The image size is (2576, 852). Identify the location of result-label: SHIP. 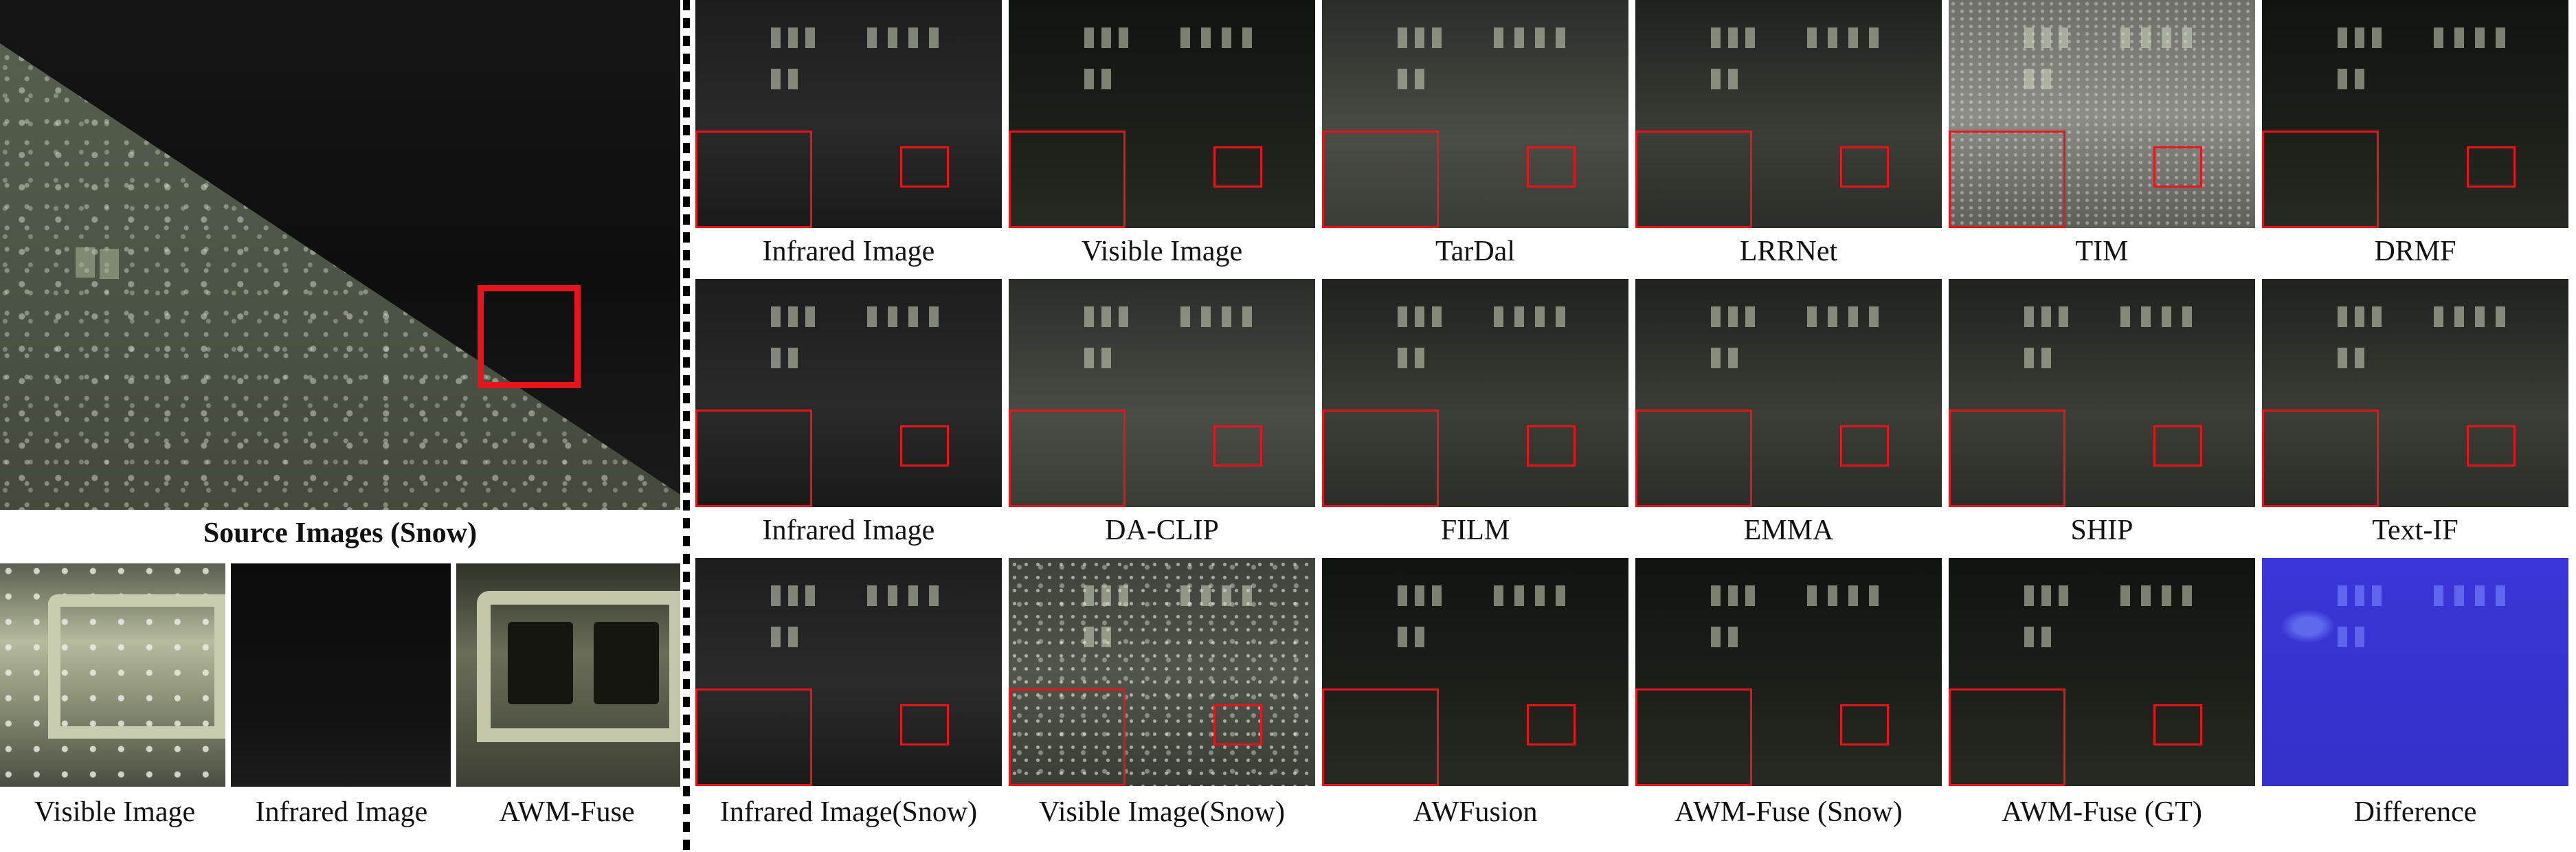
(2101, 530).